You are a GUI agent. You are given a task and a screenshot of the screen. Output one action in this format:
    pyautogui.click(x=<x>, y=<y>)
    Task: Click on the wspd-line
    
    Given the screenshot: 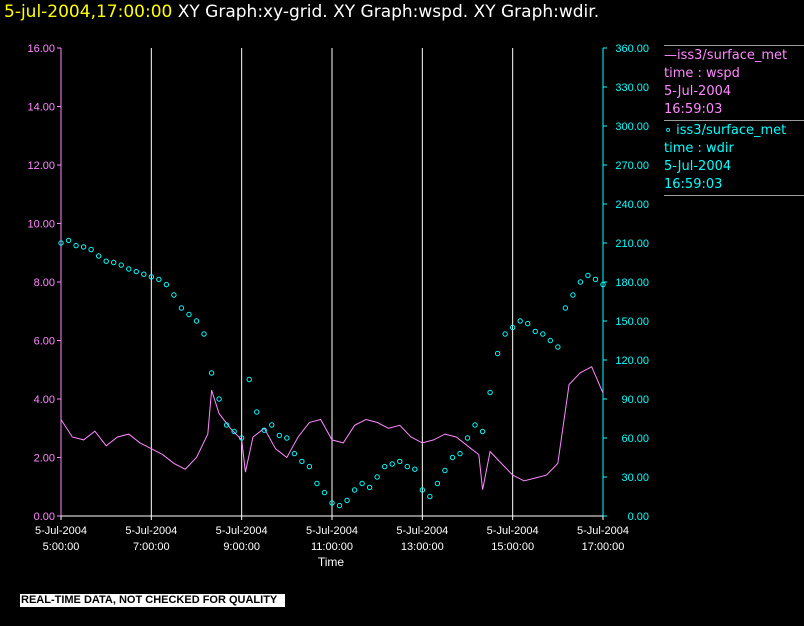 What is the action you would take?
    pyautogui.click(x=332, y=428)
    